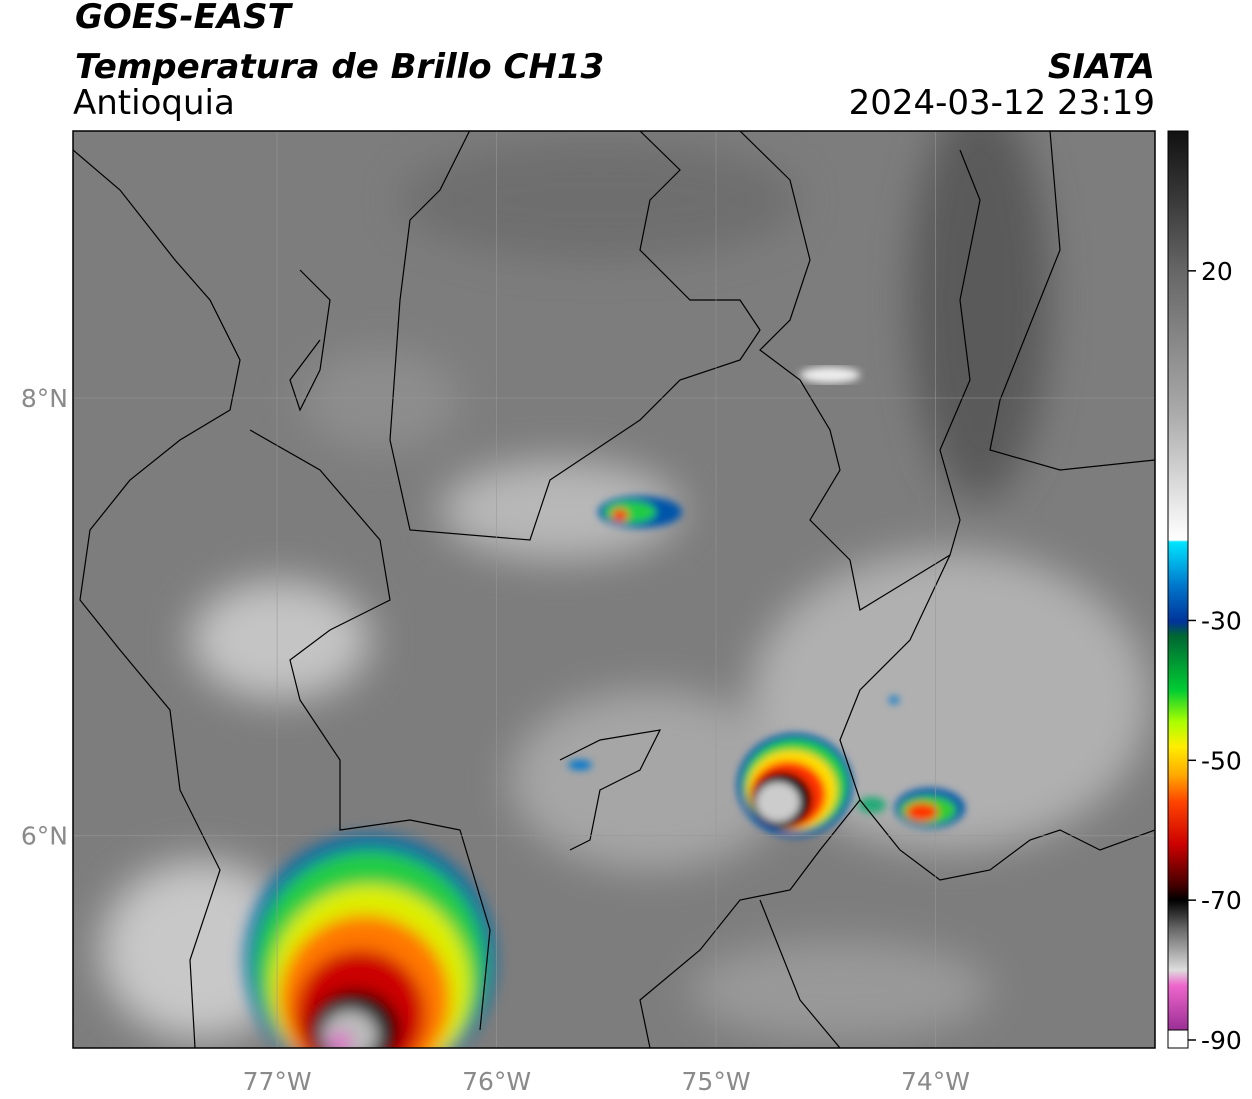  I want to click on colorbar, so click(1178, 585).